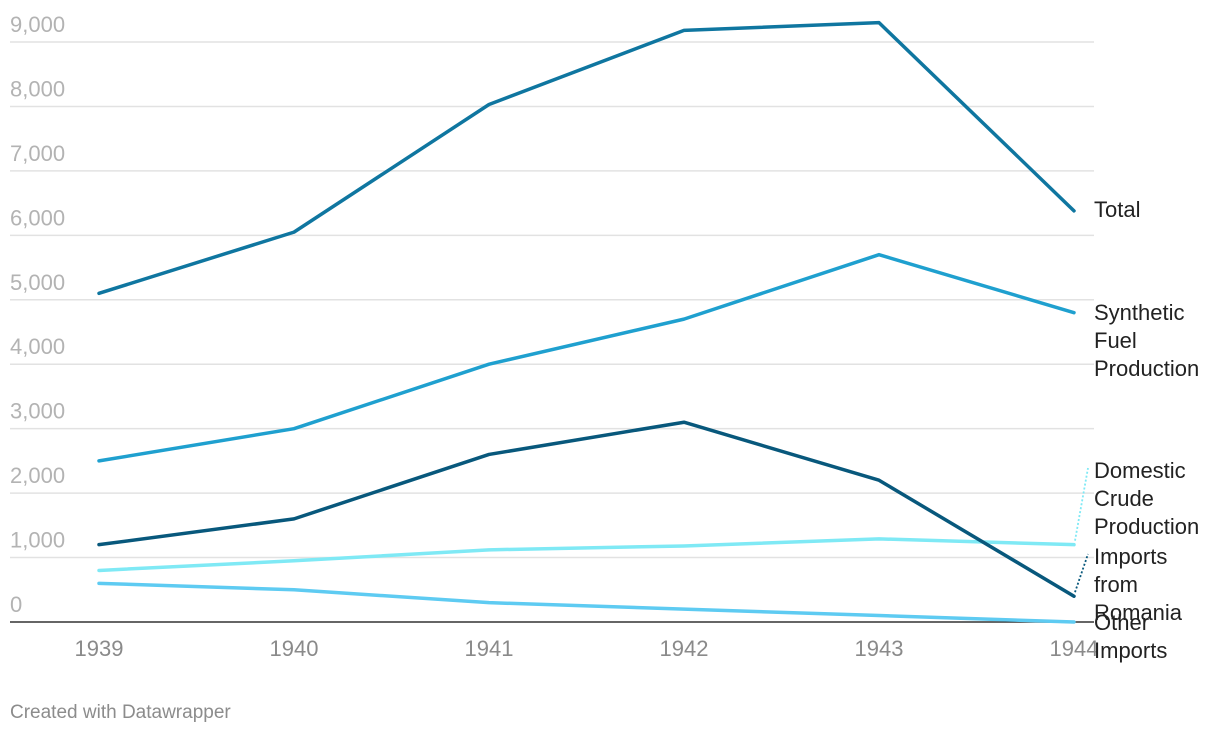 This screenshot has width=1220, height=740. Describe the element at coordinates (16, 604) in the screenshot. I see `y-tick-label: 0` at that location.